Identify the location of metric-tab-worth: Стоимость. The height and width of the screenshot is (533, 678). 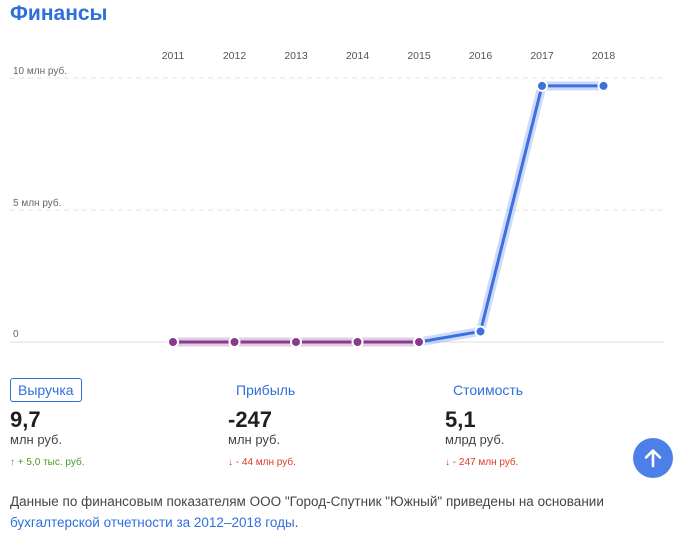
(488, 390).